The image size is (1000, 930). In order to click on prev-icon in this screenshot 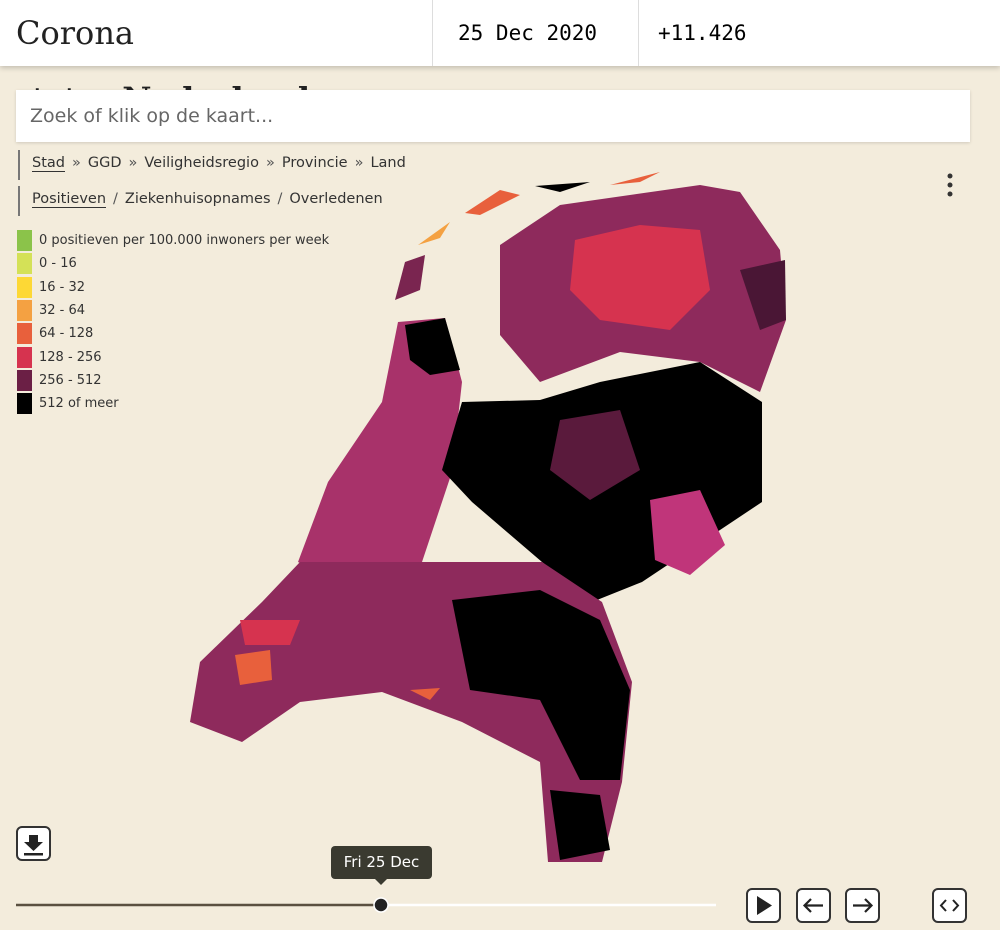, I will do `click(812, 905)`.